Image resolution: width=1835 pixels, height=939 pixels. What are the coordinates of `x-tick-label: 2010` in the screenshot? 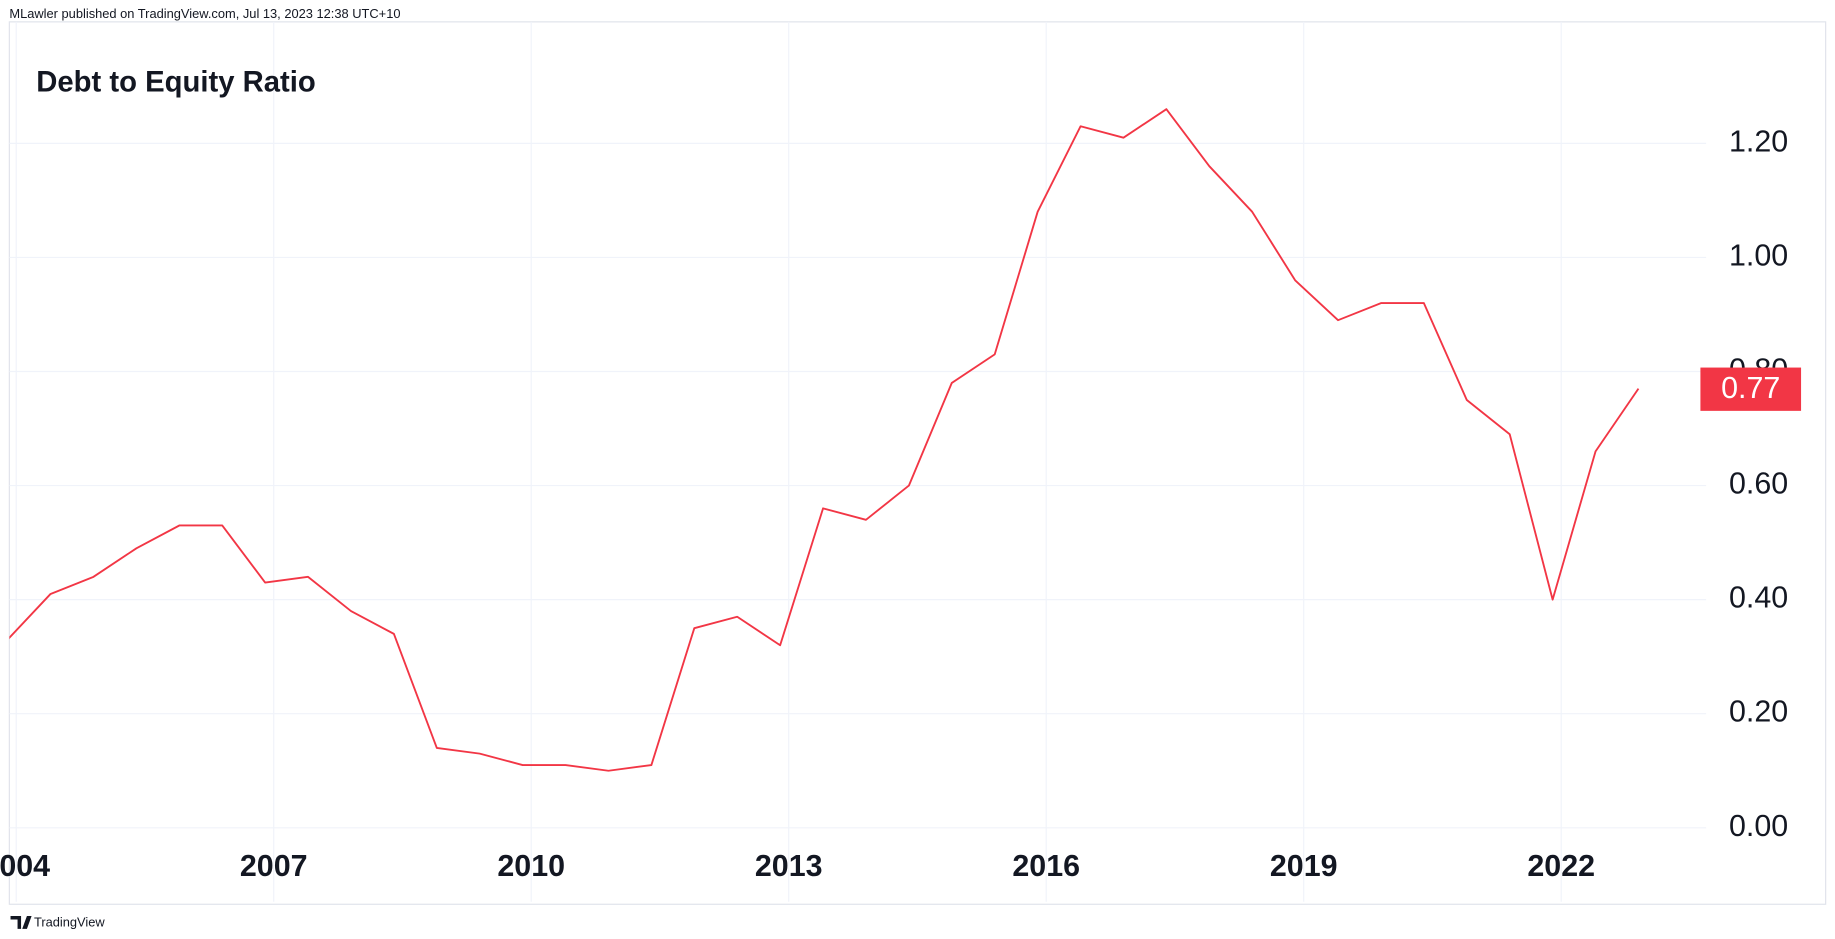 It's located at (531, 866).